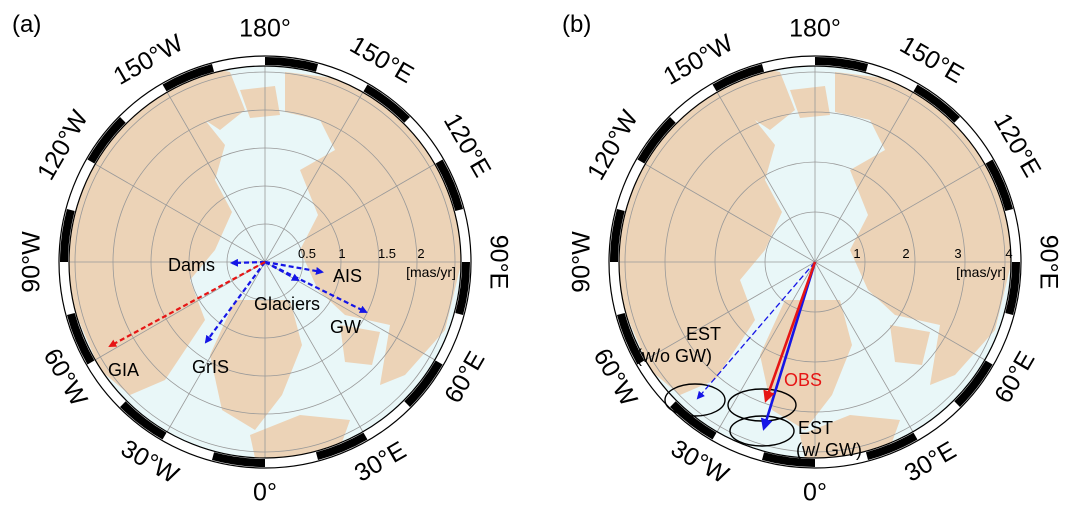  I want to click on vector-dams, so click(248, 262).